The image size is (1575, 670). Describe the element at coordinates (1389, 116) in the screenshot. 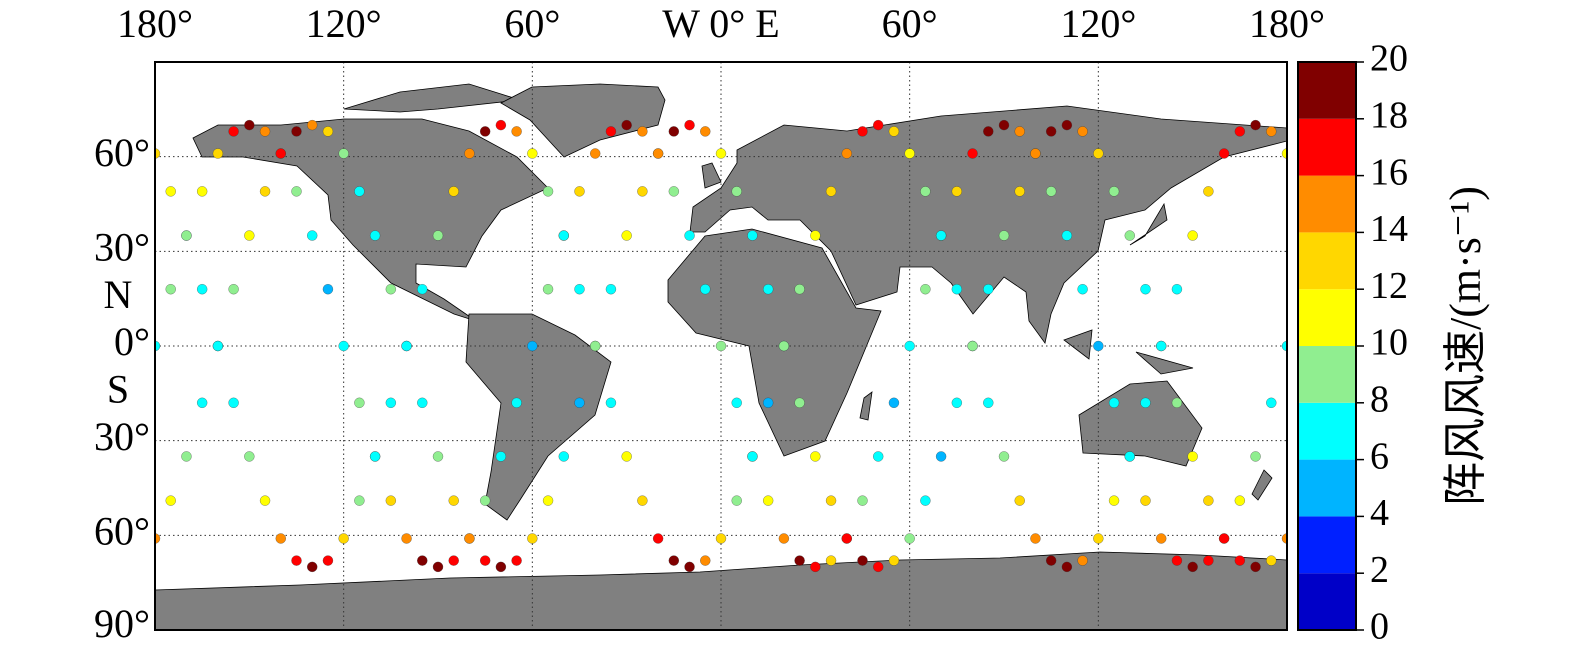

I see `colorbar-tick-label: 18` at that location.